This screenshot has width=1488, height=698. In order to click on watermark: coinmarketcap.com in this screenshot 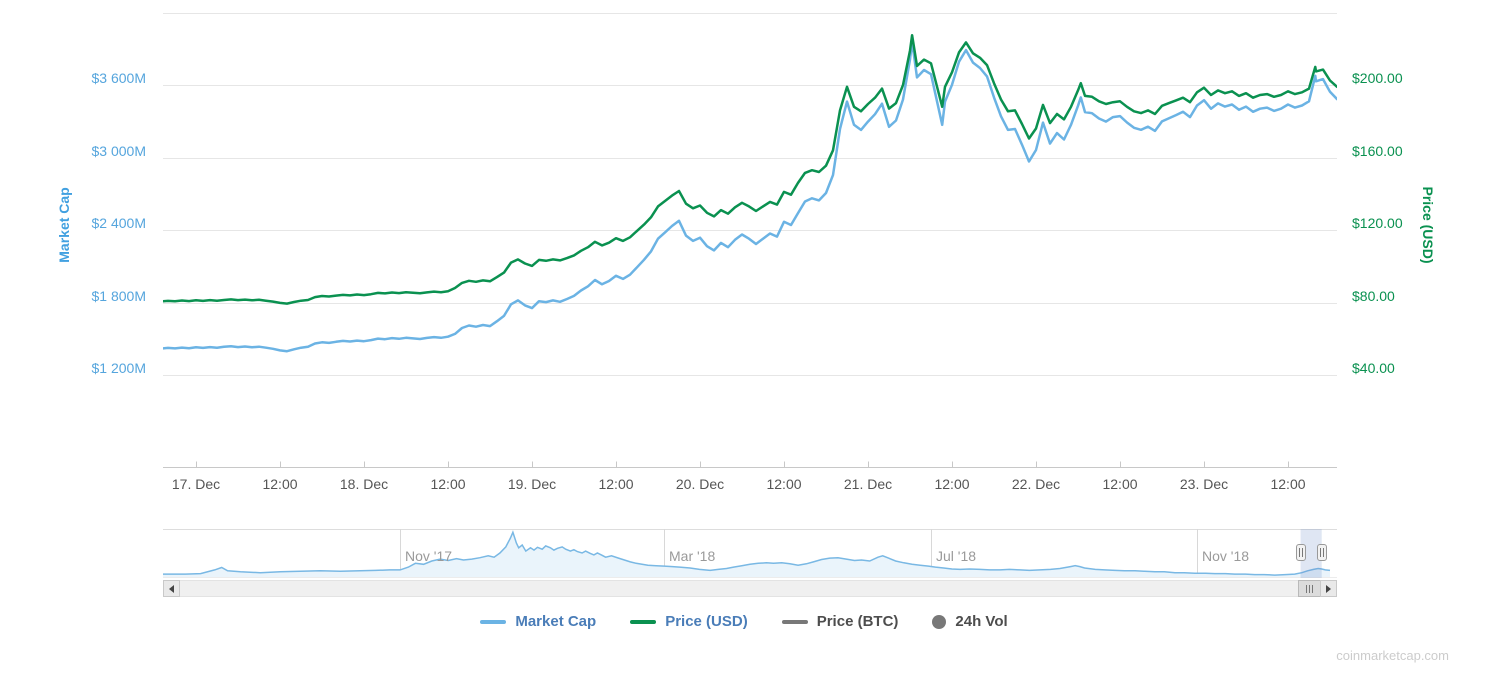, I will do `click(1392, 655)`.